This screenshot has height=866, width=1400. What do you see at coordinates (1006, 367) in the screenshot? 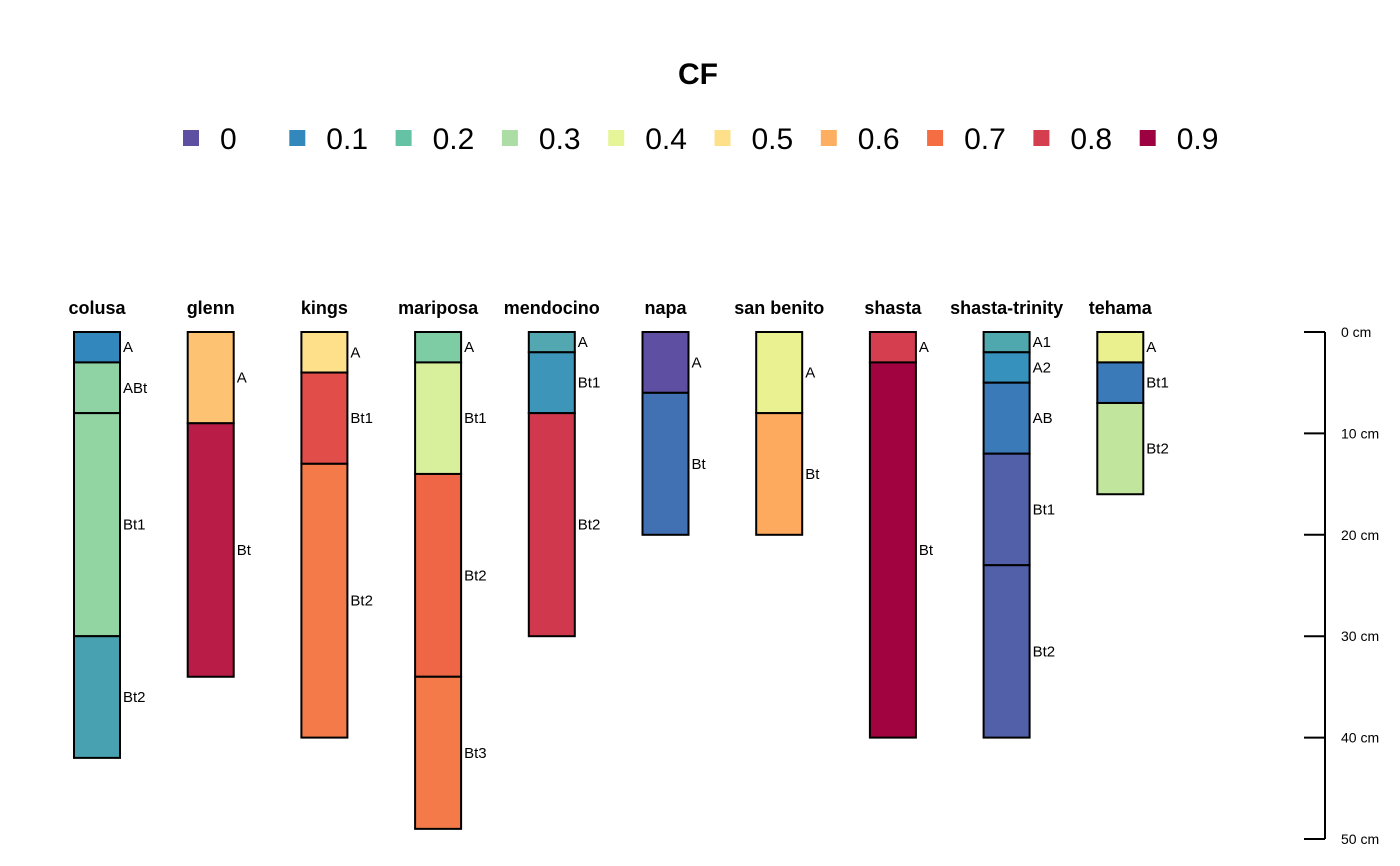
I see `horizon-A2` at bounding box center [1006, 367].